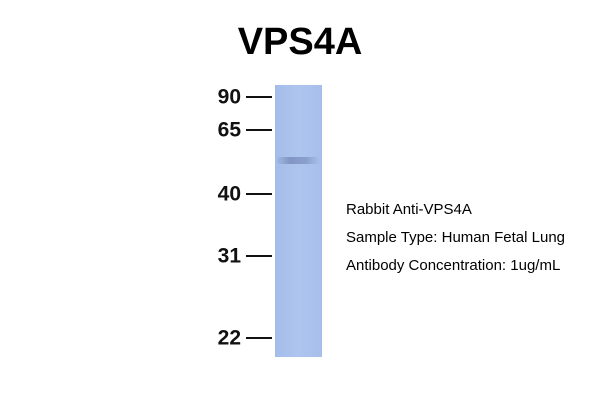  I want to click on annotation: Rabbit Anti-VPS4A, so click(409, 209).